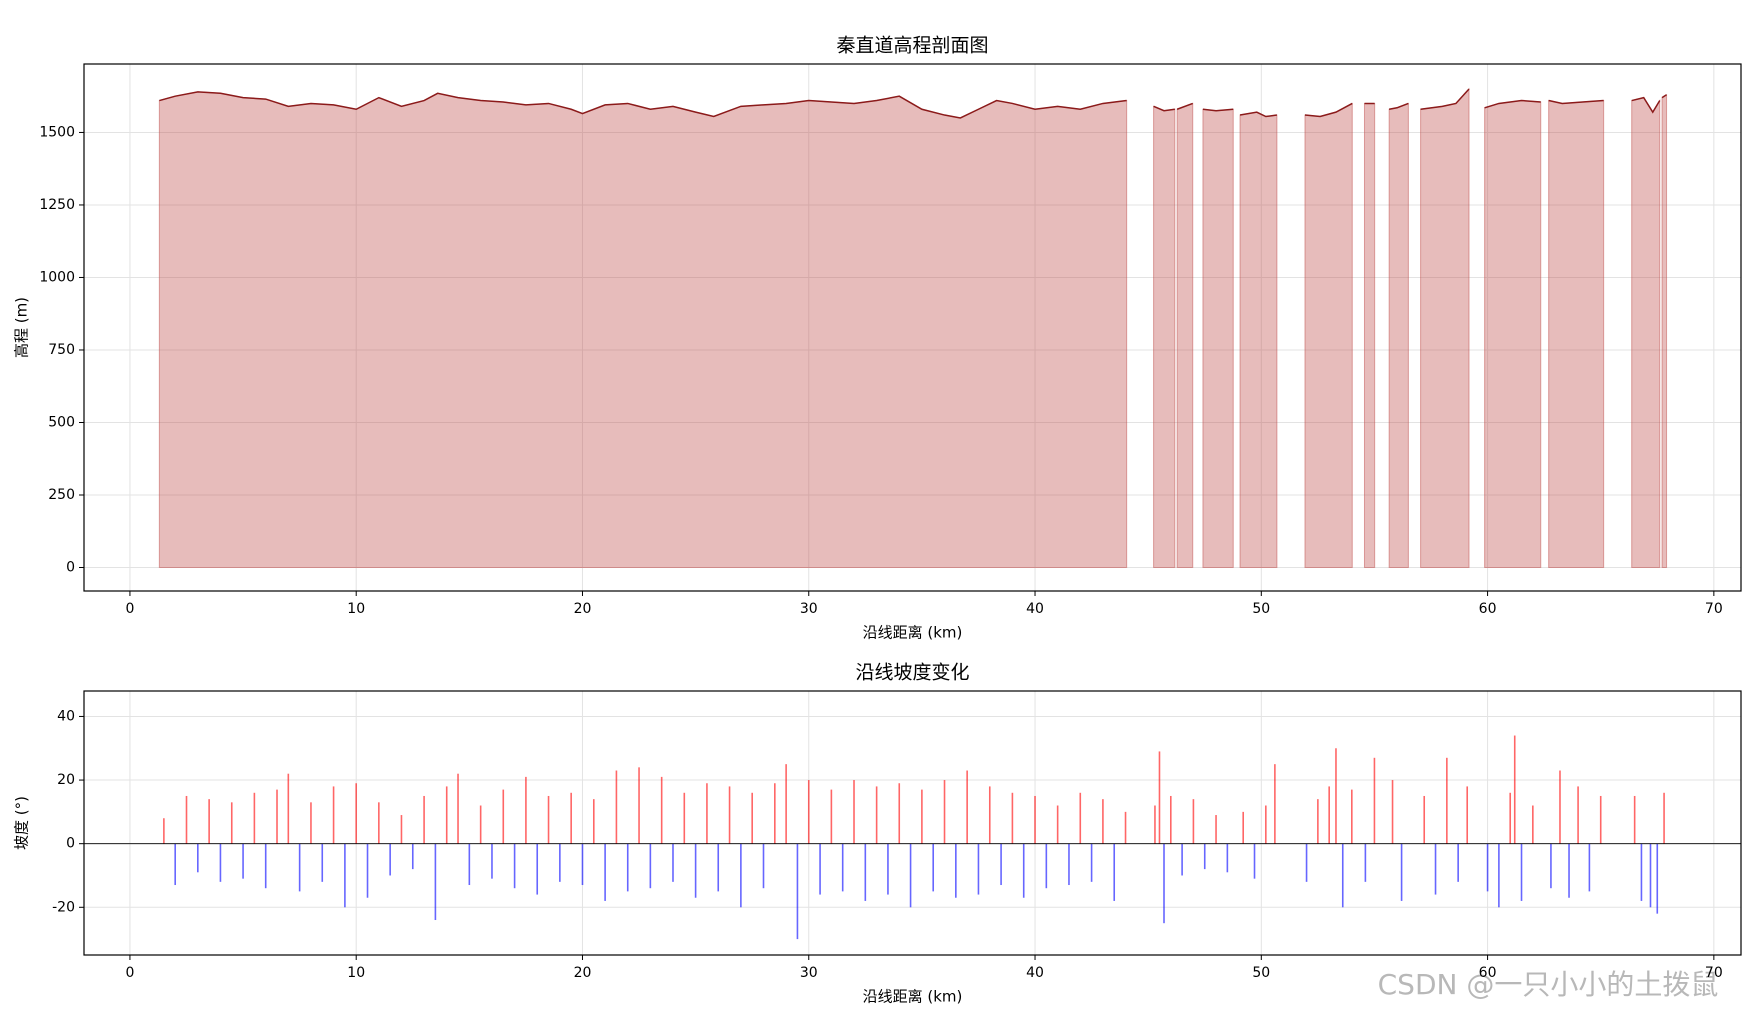  Describe the element at coordinates (66, 716) in the screenshot. I see `y-tick-label: 40` at that location.